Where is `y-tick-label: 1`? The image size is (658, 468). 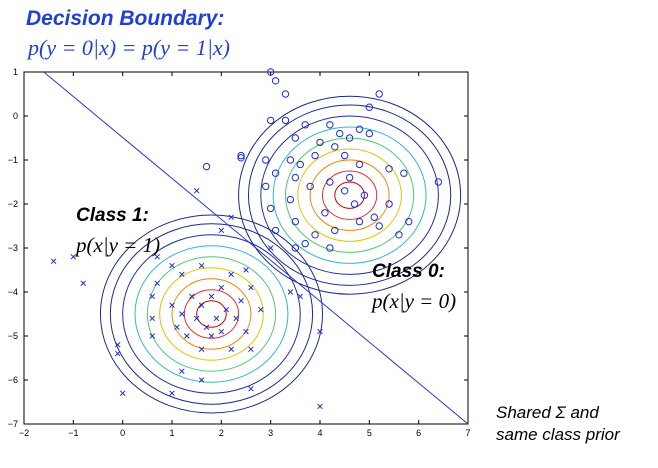
y-tick-label: 1 is located at coordinates (15, 72).